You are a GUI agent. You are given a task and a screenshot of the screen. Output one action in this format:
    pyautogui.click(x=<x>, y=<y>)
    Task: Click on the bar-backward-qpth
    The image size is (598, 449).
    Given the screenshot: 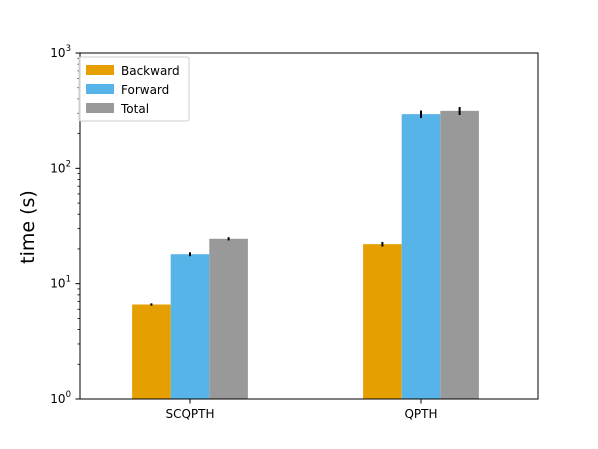 What is the action you would take?
    pyautogui.click(x=382, y=321)
    